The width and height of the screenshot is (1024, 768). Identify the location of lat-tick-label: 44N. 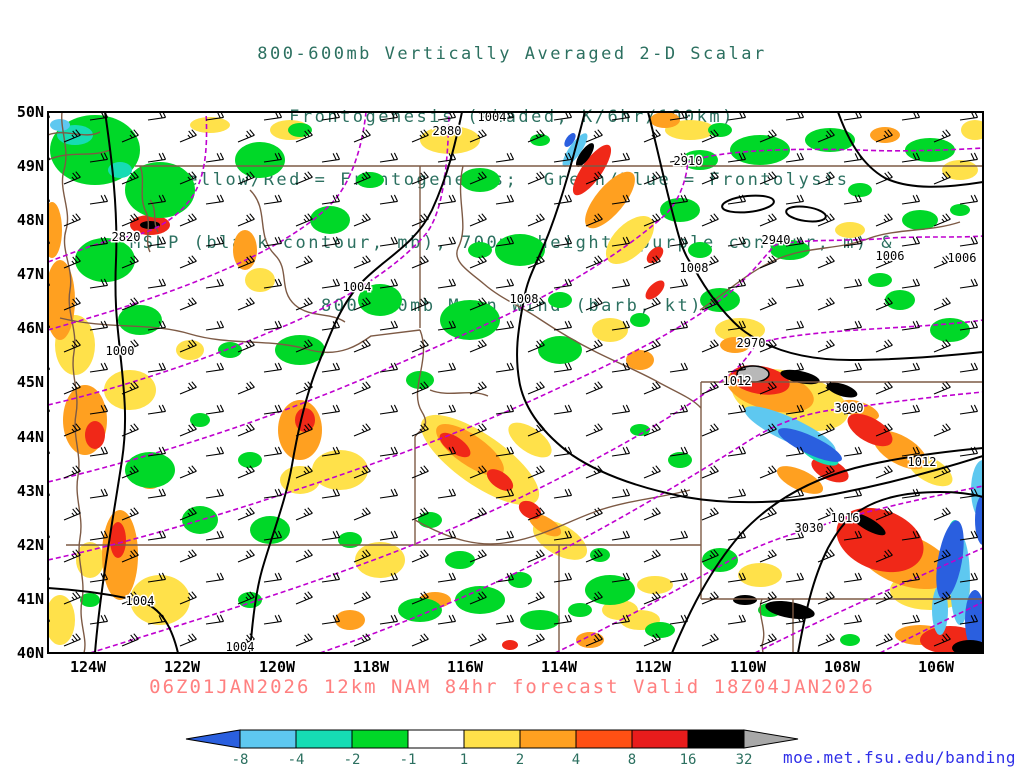
(30, 437).